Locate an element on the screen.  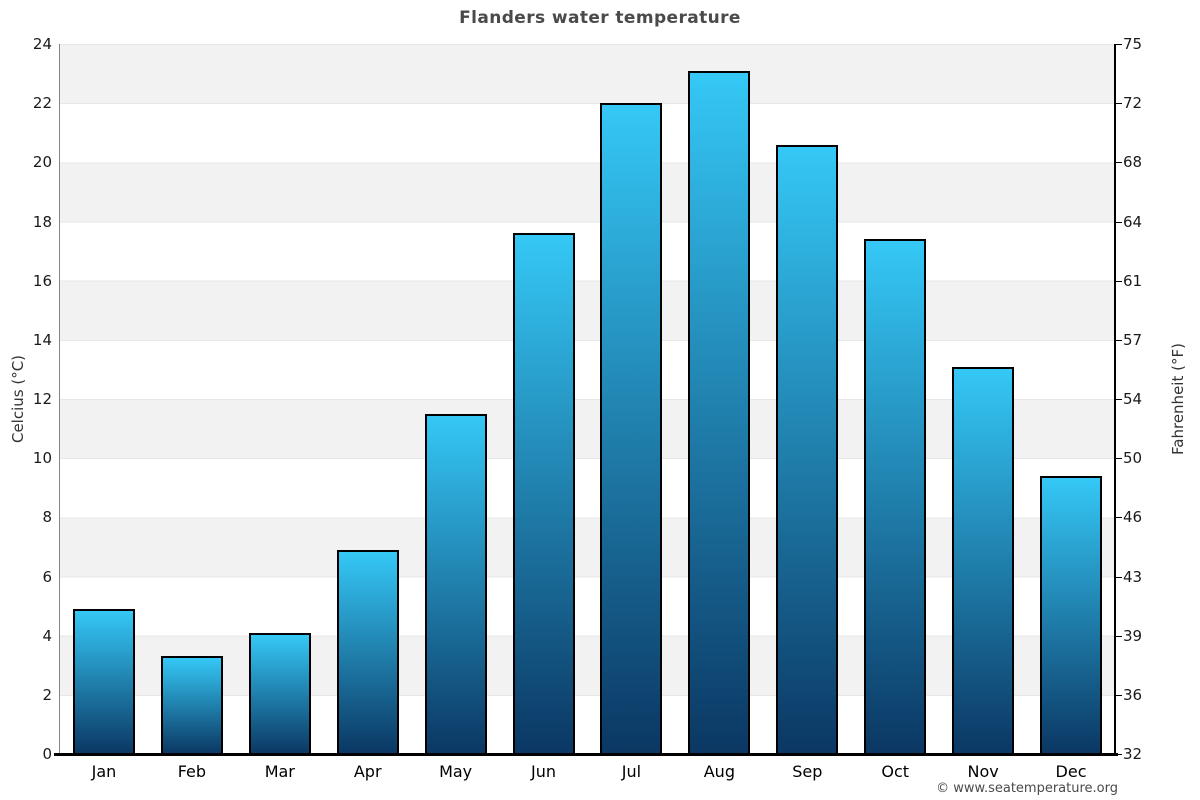
bar-apr is located at coordinates (367, 651).